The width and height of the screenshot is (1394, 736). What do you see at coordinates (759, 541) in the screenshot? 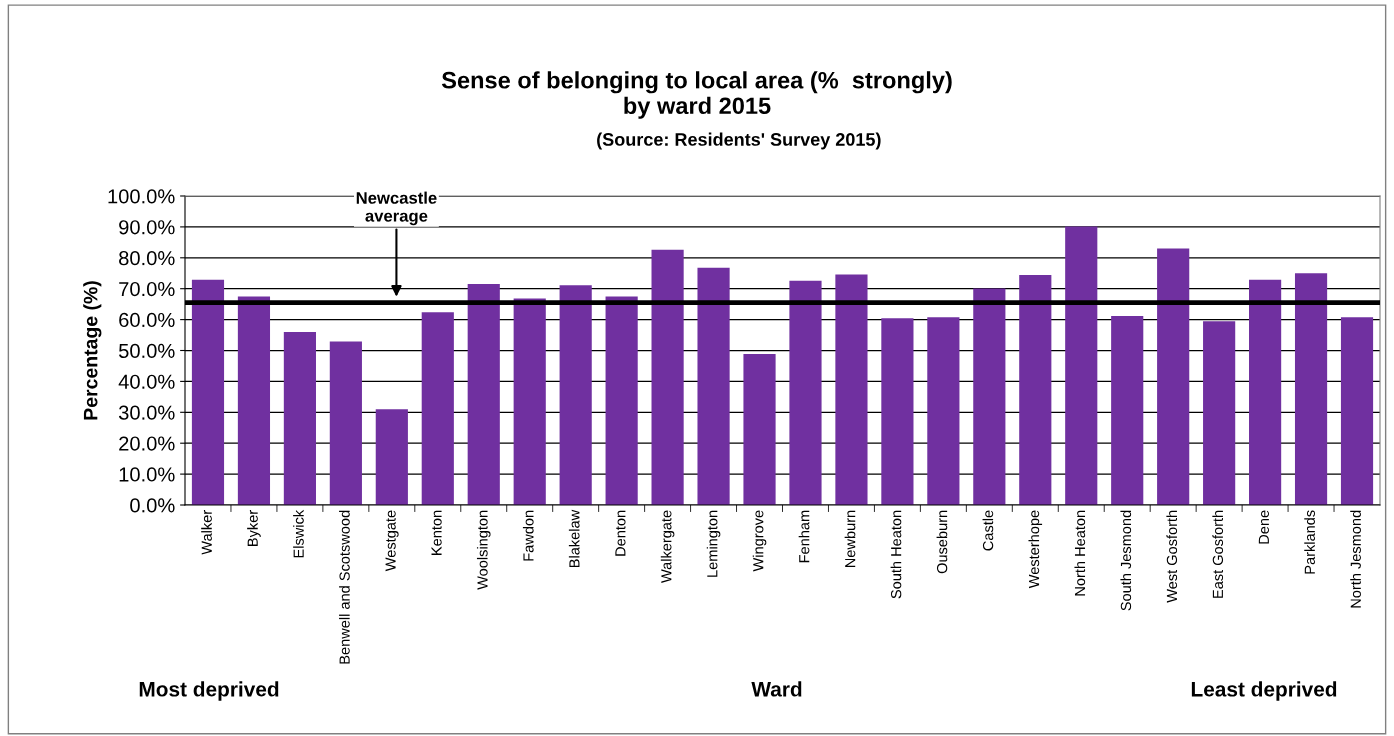
I see `x-tick-label: Wingrove` at bounding box center [759, 541].